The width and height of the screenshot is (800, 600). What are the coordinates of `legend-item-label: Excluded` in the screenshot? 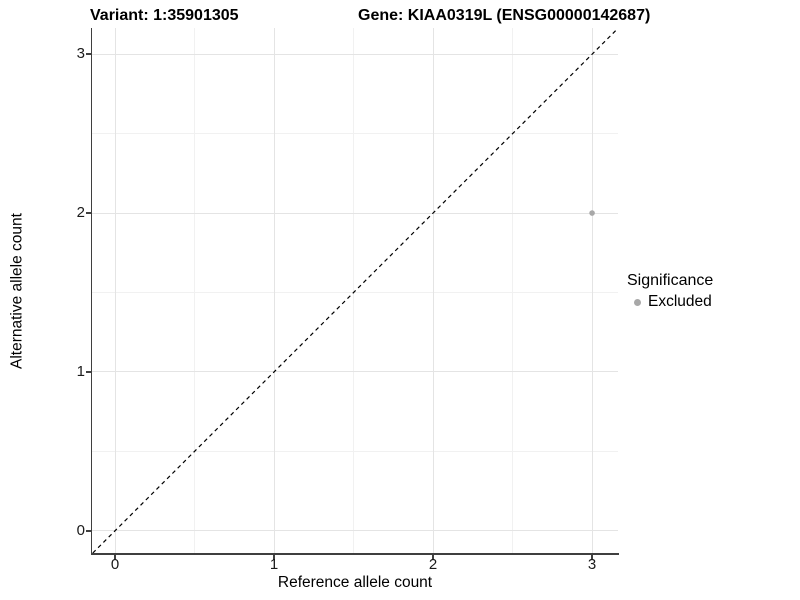 It's located at (680, 301).